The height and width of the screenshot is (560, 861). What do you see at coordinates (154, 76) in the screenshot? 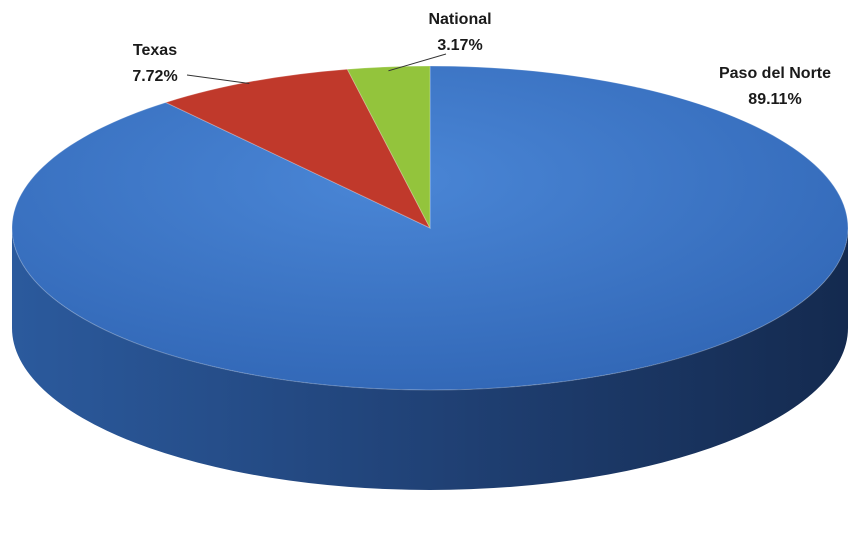
I see `slice-value-texas: 7.72%` at bounding box center [154, 76].